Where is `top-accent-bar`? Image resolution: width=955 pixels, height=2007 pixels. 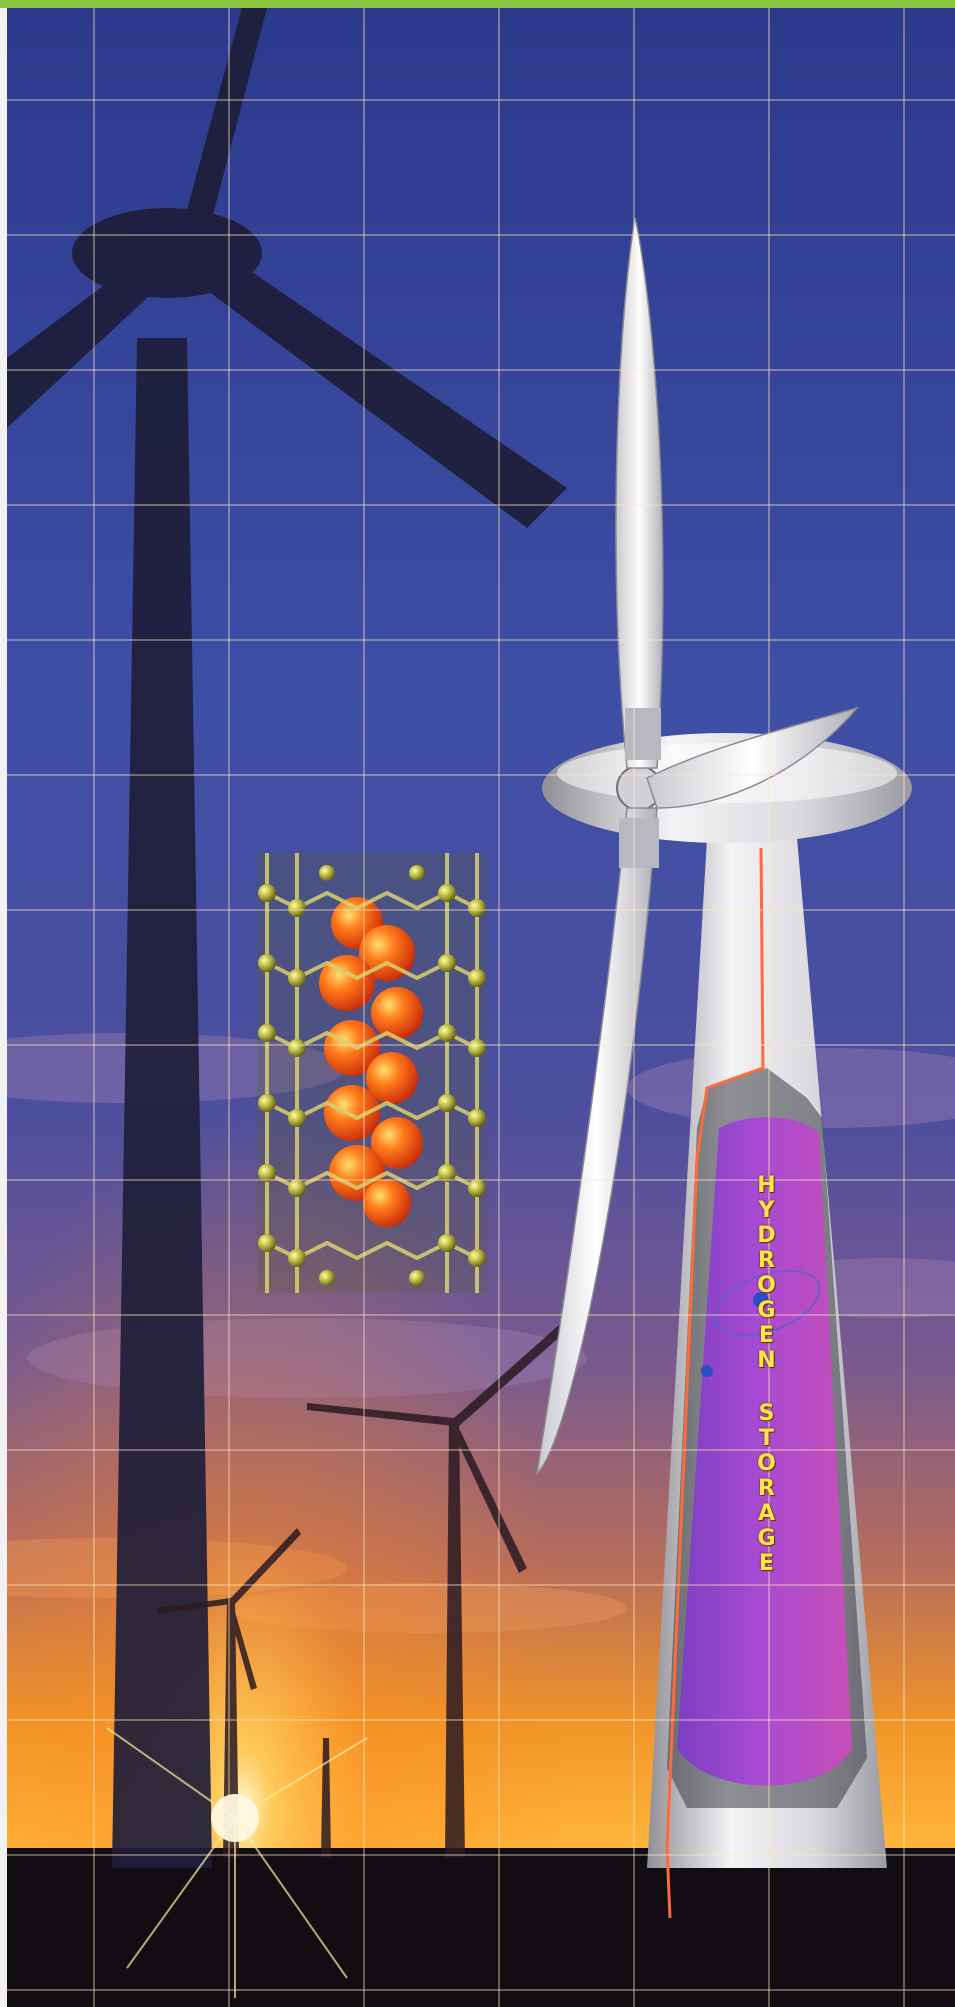 top-accent-bar is located at coordinates (477, 4).